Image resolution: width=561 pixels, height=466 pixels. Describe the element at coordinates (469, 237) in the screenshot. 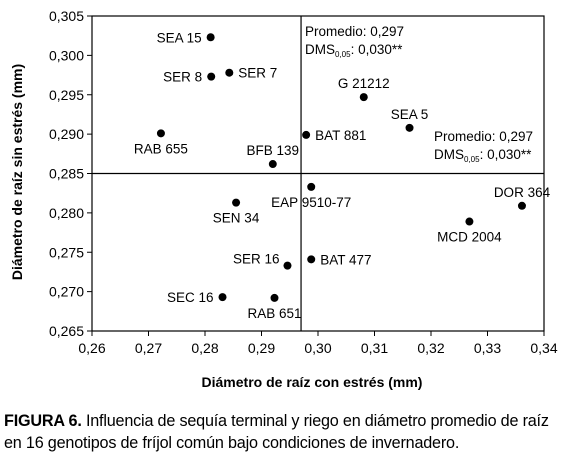

I see `point-label: MCD 2004` at that location.